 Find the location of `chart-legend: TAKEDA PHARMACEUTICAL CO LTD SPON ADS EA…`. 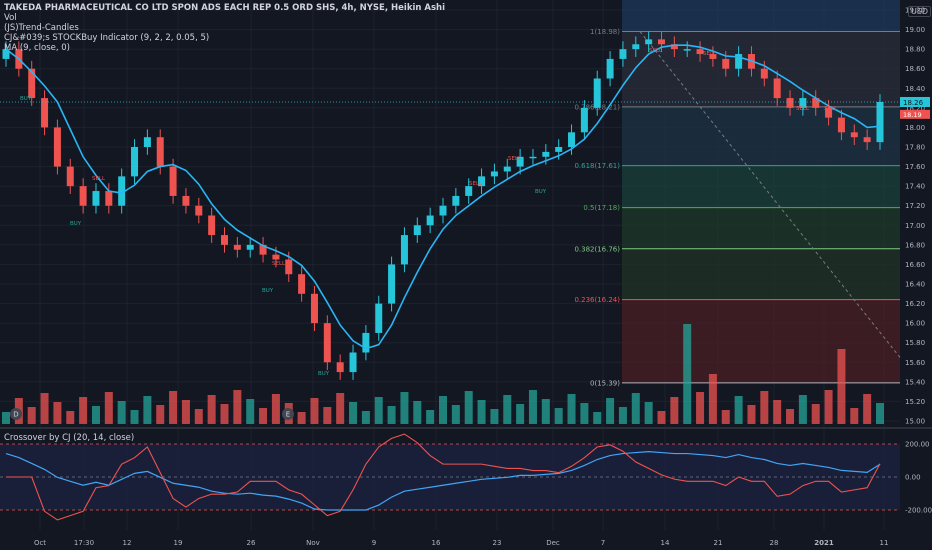

chart-legend: TAKEDA PHARMACEUTICAL CO LTD SPON ADS EA… is located at coordinates (224, 28).